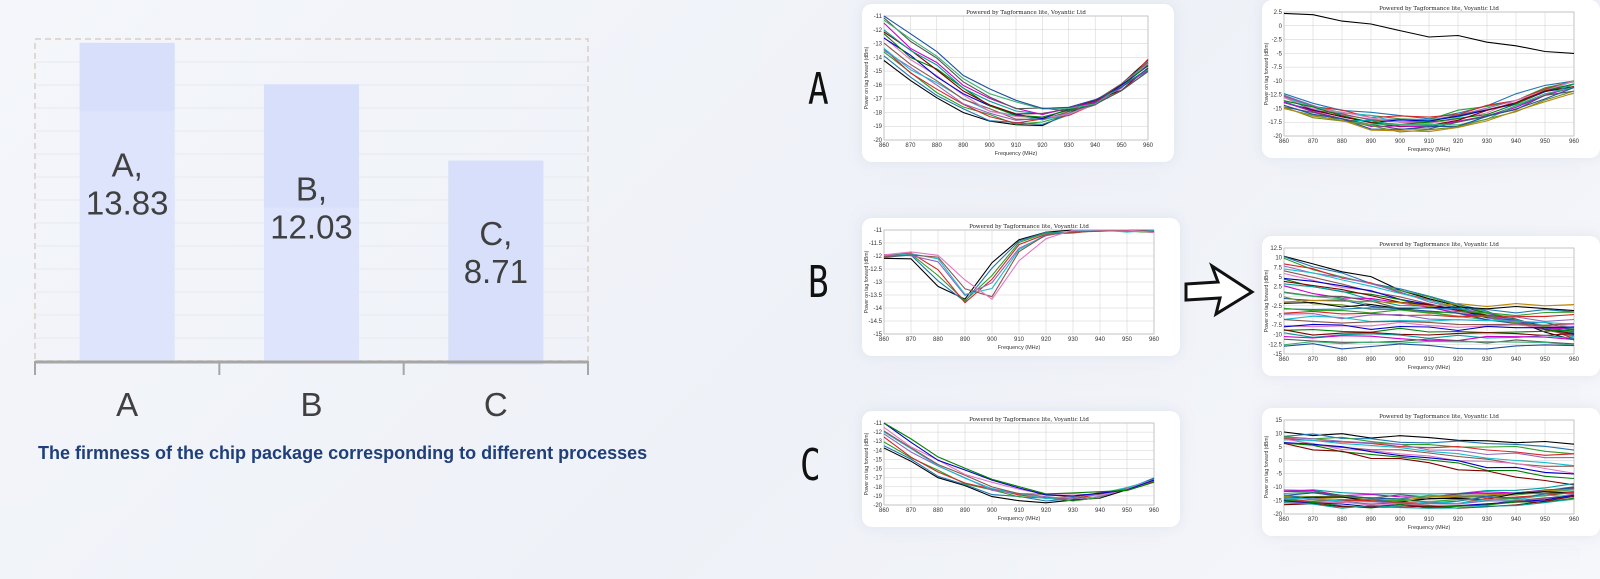  I want to click on y-tick-label: -12.5, so click(1275, 345).